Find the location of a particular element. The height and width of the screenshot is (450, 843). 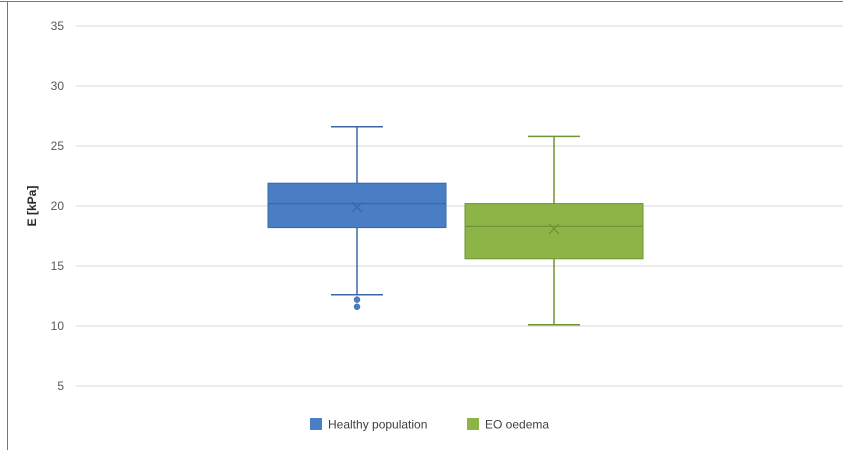

legend-item: Healthy population is located at coordinates (368, 425).